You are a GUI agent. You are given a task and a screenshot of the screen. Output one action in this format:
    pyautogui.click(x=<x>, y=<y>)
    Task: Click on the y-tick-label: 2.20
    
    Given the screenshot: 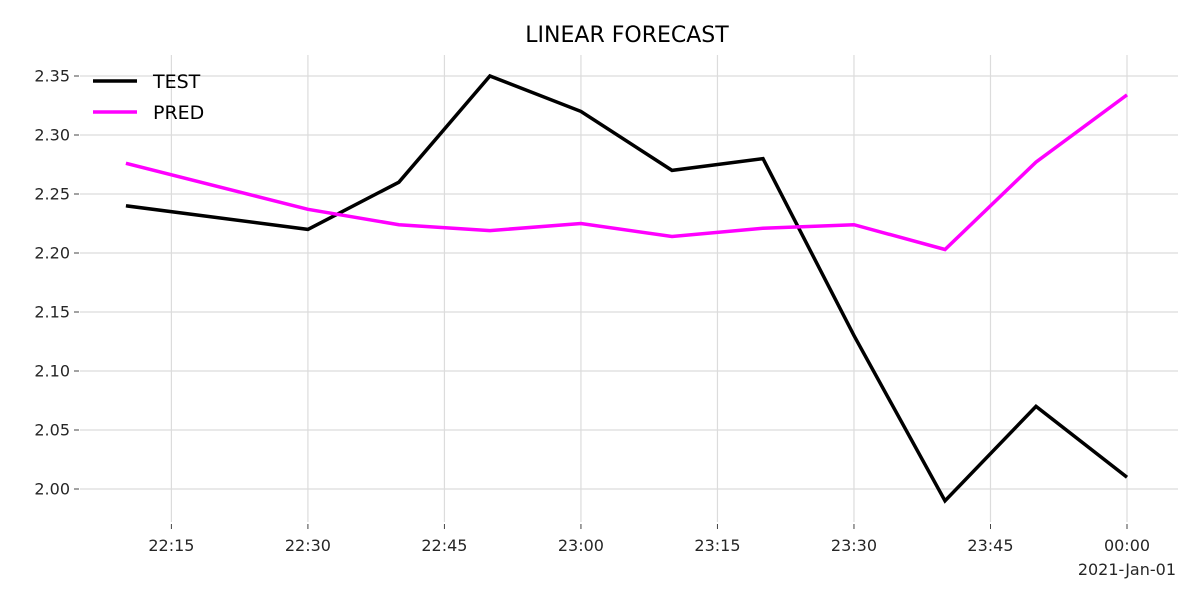 What is the action you would take?
    pyautogui.click(x=52, y=253)
    